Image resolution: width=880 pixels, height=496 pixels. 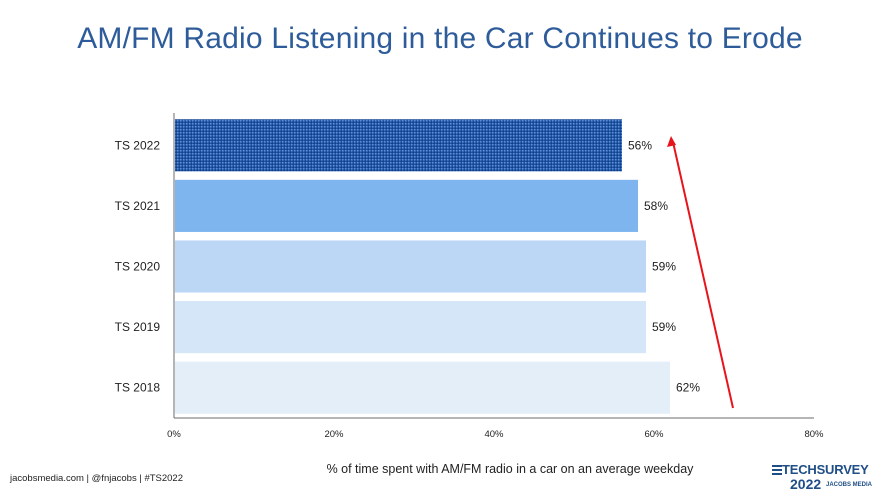 What do you see at coordinates (334, 434) in the screenshot?
I see `x-tick-label: 20%` at bounding box center [334, 434].